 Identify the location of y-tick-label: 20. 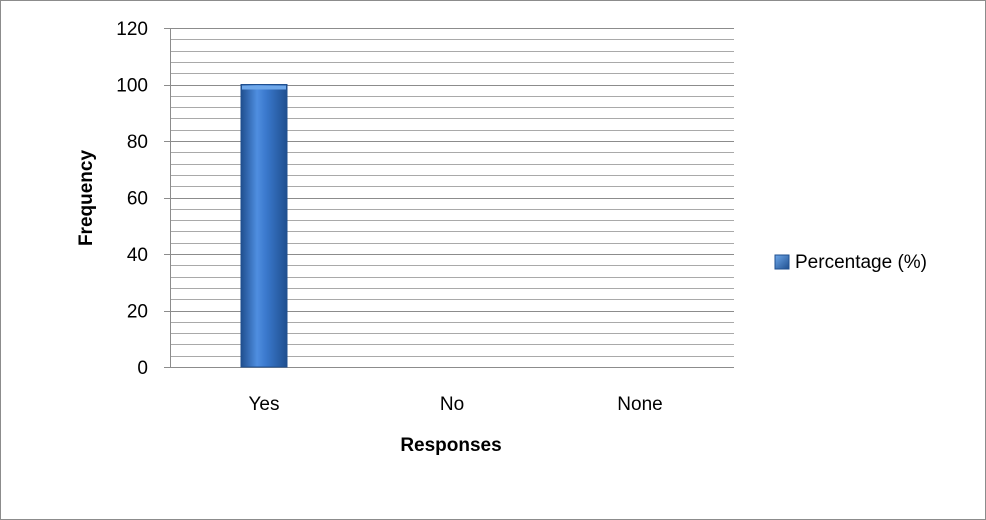
(137, 312).